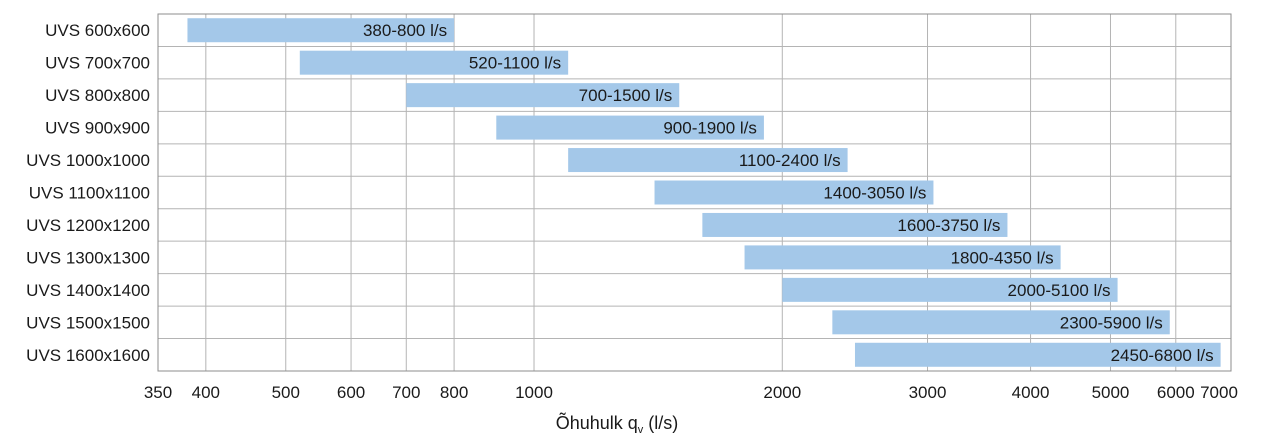  Describe the element at coordinates (351, 392) in the screenshot. I see `x-tick-label: 600` at that location.